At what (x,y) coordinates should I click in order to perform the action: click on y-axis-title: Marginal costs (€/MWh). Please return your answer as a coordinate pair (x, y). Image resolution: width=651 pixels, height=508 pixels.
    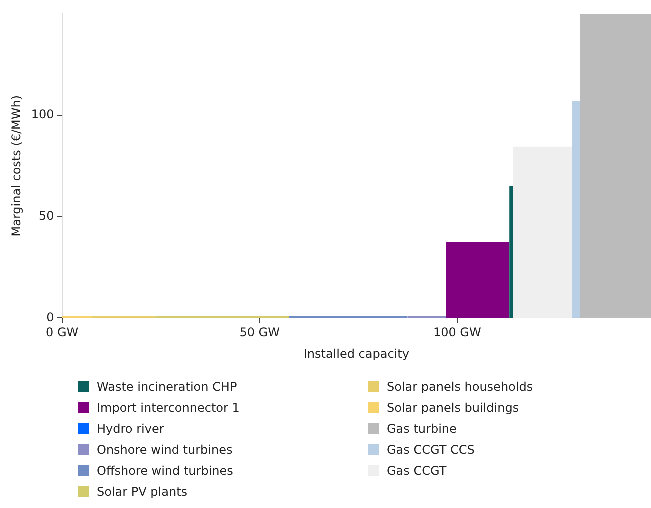
    Looking at the image, I should click on (16, 166).